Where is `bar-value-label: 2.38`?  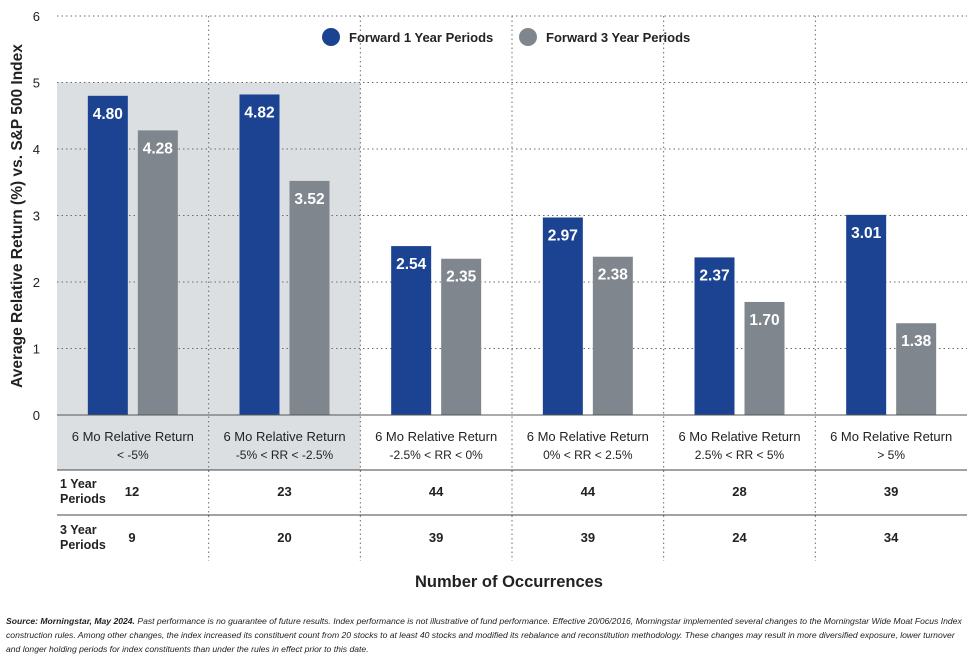 bar-value-label: 2.38 is located at coordinates (613, 275).